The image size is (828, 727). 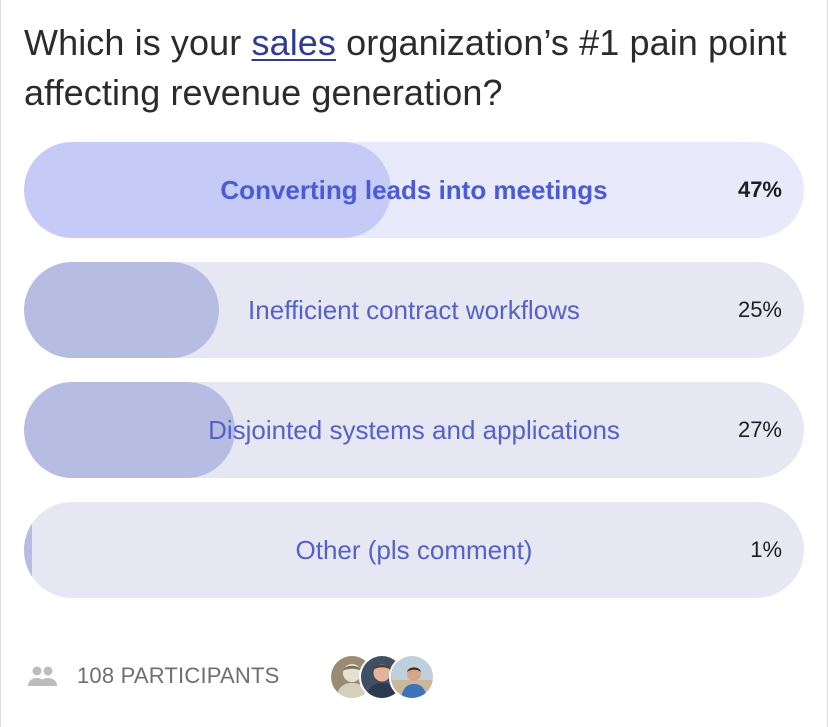 I want to click on poll-option-other: Other (pls comment) 1%, so click(x=414, y=550).